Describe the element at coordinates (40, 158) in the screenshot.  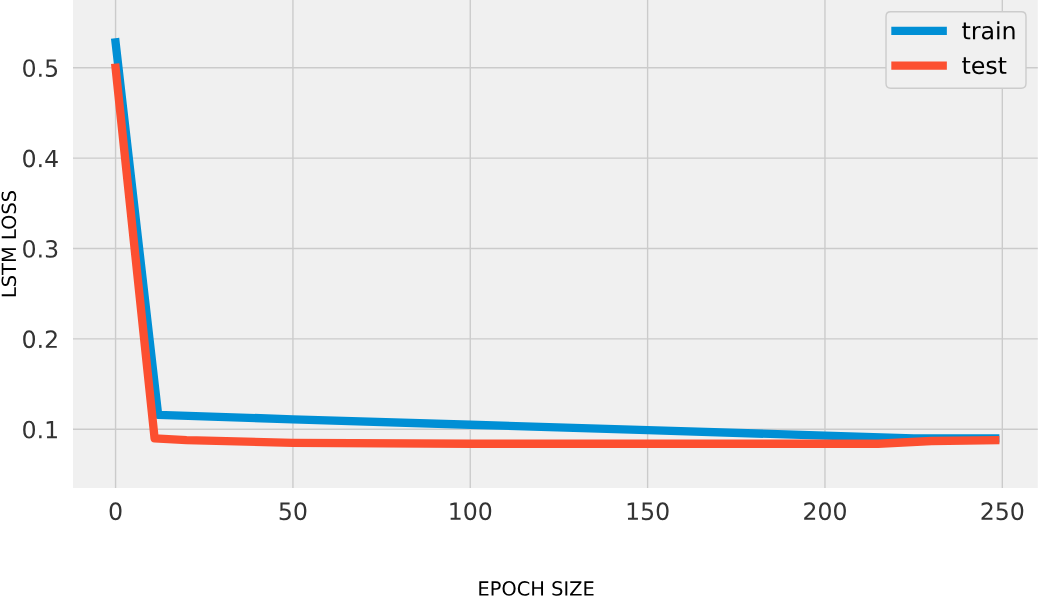
I see `y-tick-label: 0.4` at that location.